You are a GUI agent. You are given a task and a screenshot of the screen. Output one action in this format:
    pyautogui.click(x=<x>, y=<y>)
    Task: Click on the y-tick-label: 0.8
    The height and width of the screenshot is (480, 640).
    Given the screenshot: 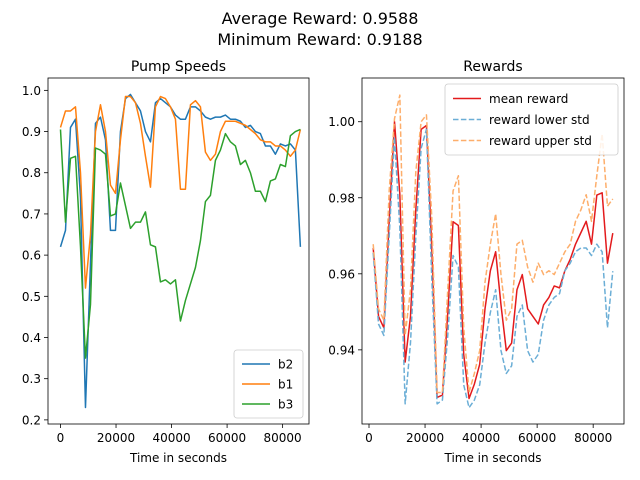 What is the action you would take?
    pyautogui.click(x=31, y=173)
    